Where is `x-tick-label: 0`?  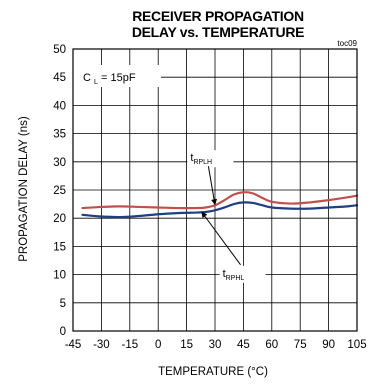 x-tick-label: 0 is located at coordinates (158, 345).